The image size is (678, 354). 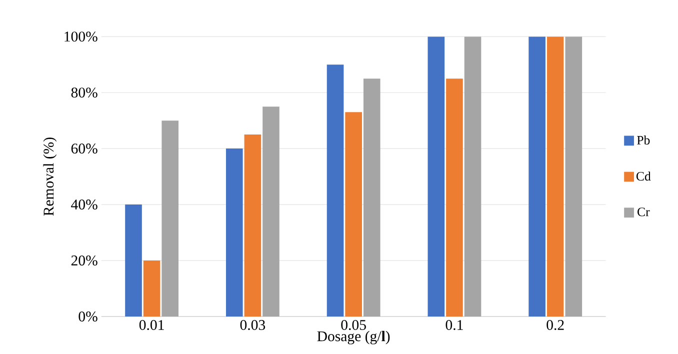 What do you see at coordinates (84, 204) in the screenshot?
I see `y-tick-label: 40%` at bounding box center [84, 204].